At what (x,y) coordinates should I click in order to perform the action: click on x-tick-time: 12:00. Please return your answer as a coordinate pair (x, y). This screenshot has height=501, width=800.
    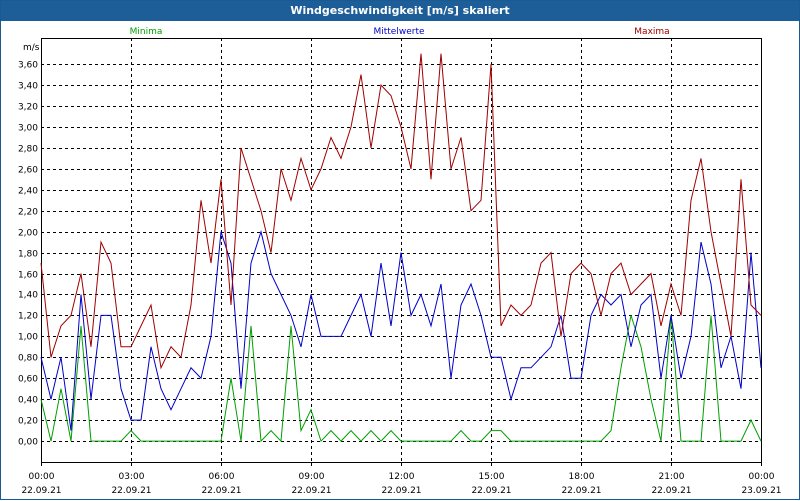
    Looking at the image, I should click on (402, 477).